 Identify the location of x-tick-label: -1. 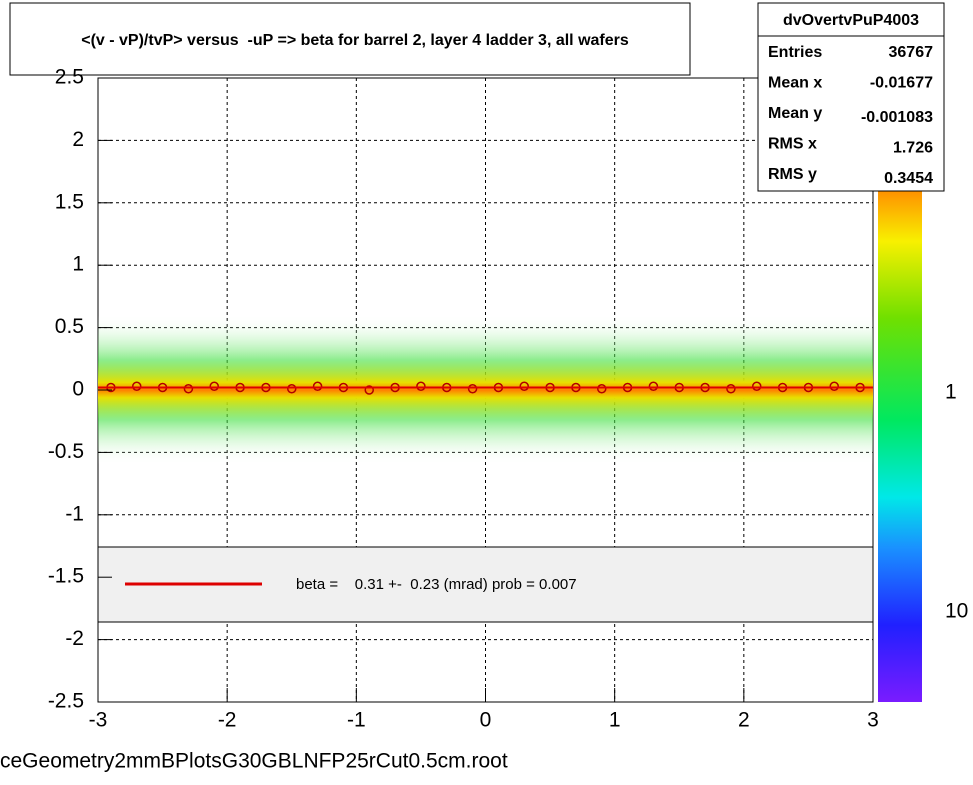
(356, 720).